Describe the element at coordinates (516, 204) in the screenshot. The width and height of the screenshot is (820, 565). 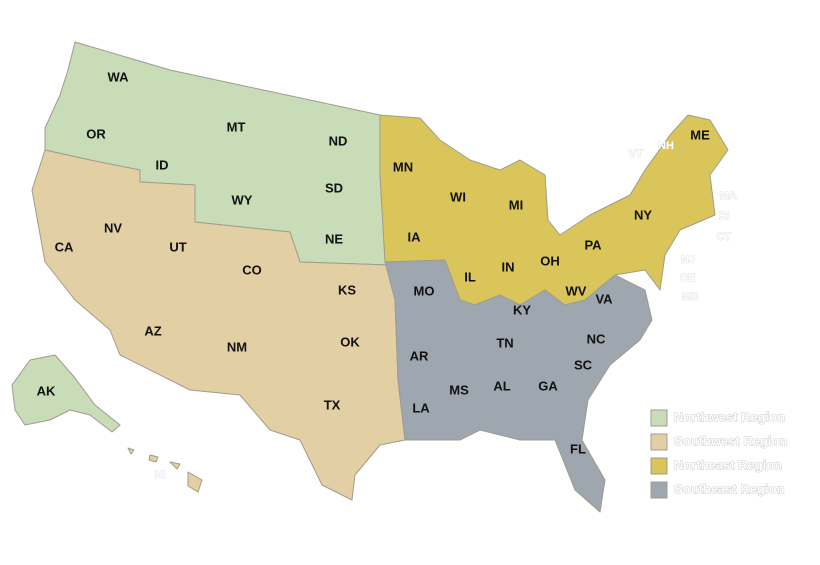
I see `state-label: MI` at that location.